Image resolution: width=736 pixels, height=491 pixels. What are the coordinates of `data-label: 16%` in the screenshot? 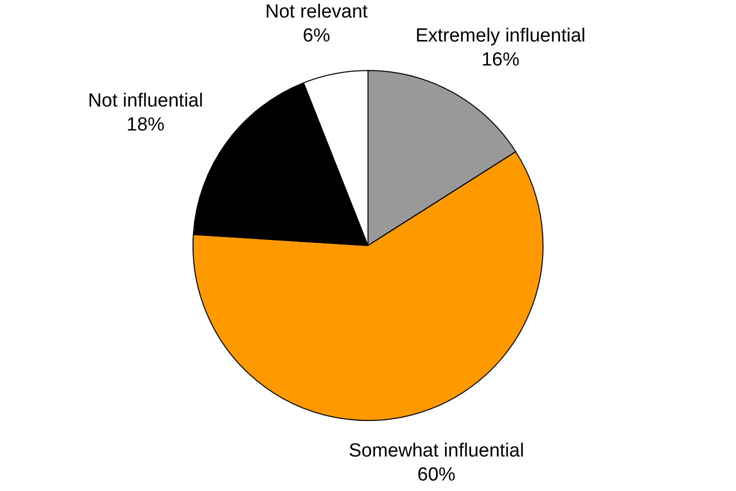 It's located at (500, 60).